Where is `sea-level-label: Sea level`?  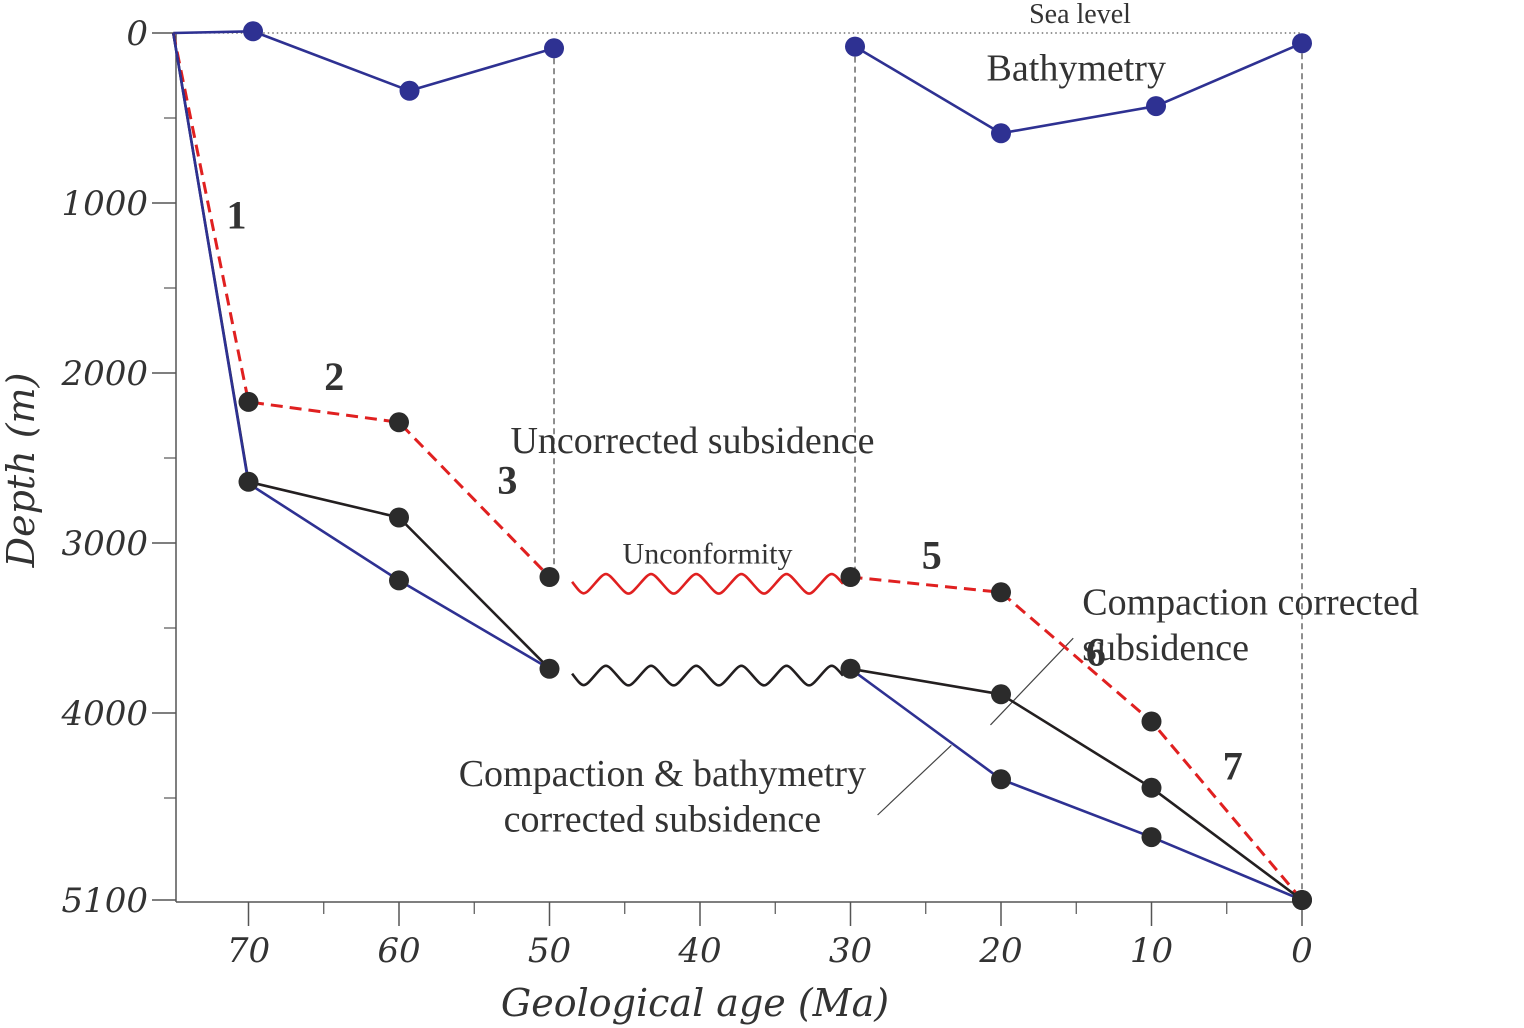 sea-level-label: Sea level is located at coordinates (1080, 15).